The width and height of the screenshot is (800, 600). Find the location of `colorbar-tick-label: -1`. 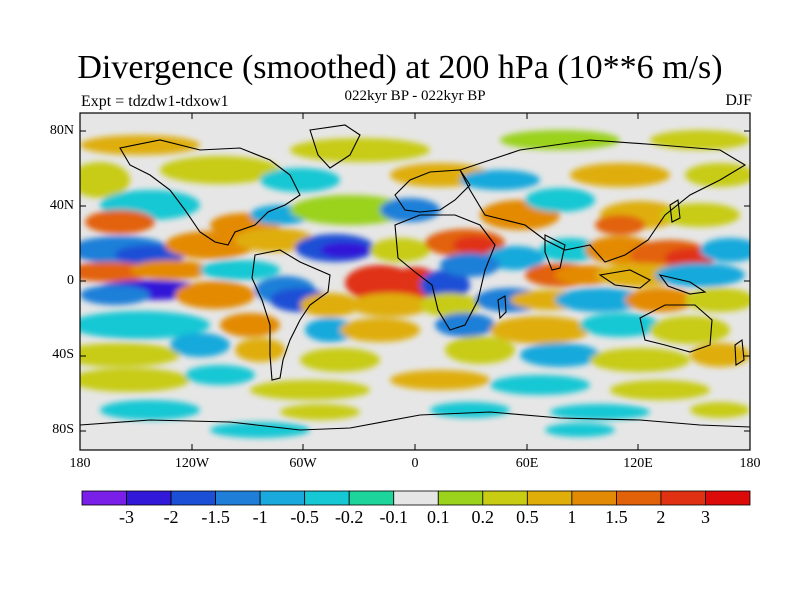

colorbar-tick-label: -1 is located at coordinates (260, 517).